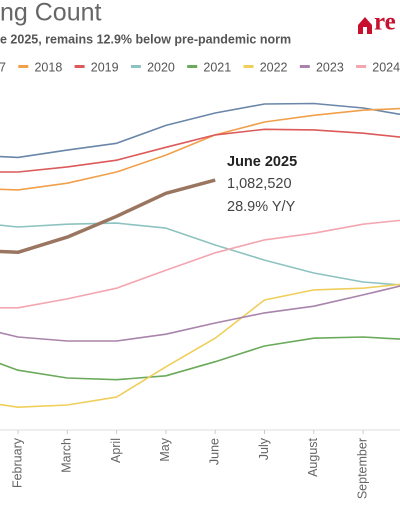 Image resolution: width=400 pixels, height=516 pixels. Describe the element at coordinates (214, 451) in the screenshot. I see `x-tick-label: June` at that location.